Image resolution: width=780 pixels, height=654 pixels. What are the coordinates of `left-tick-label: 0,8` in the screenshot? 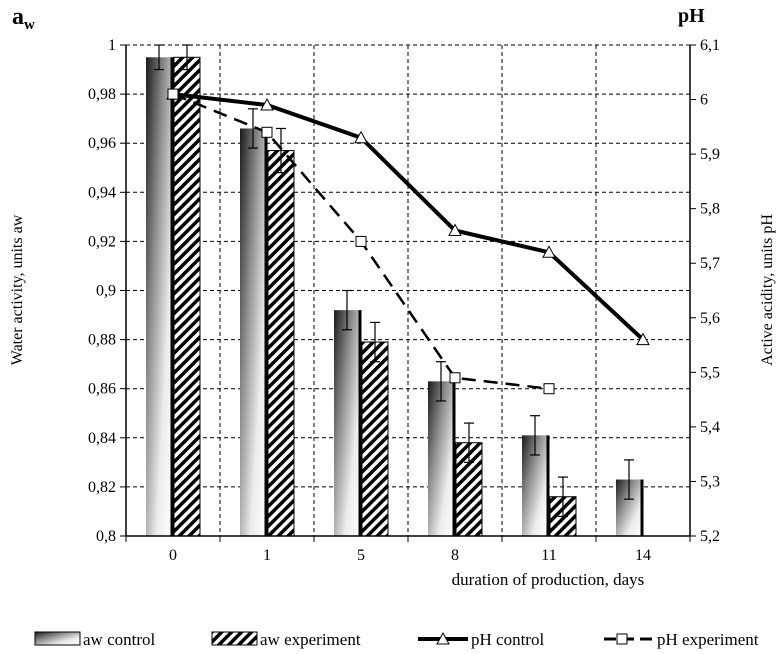 It's located at (106, 536).